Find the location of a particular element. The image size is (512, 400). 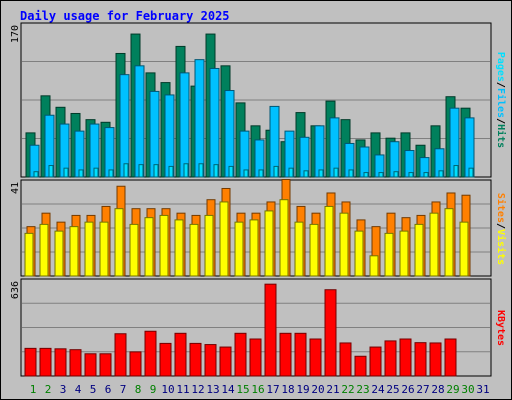

day-label-24: 24 is located at coordinates (378, 389).